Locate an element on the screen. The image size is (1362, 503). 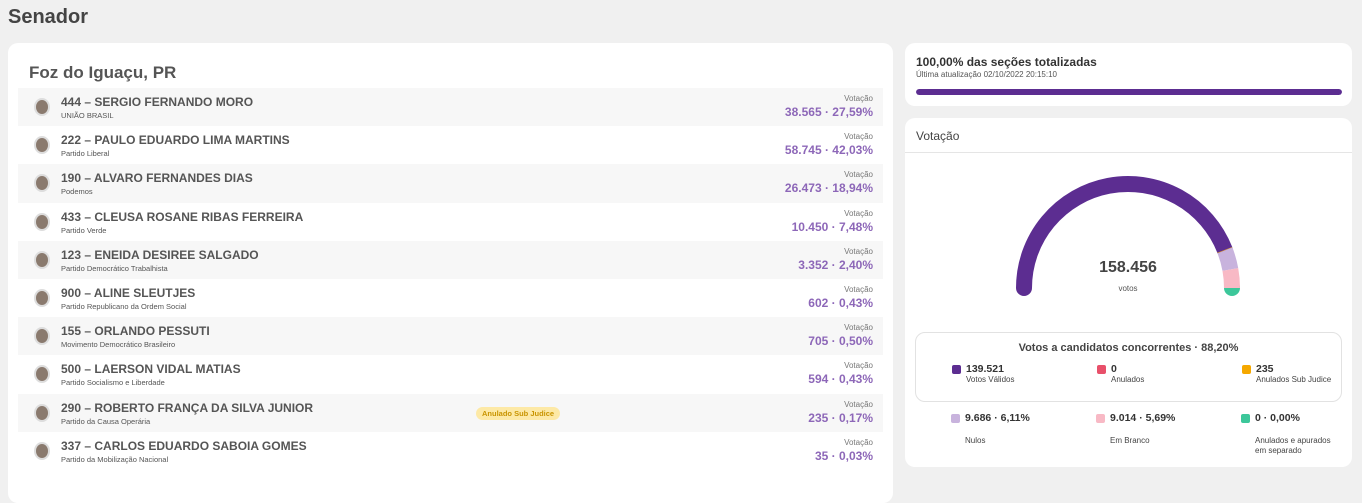
candidate-party: UNIÃO BRASIL is located at coordinates (87, 115).